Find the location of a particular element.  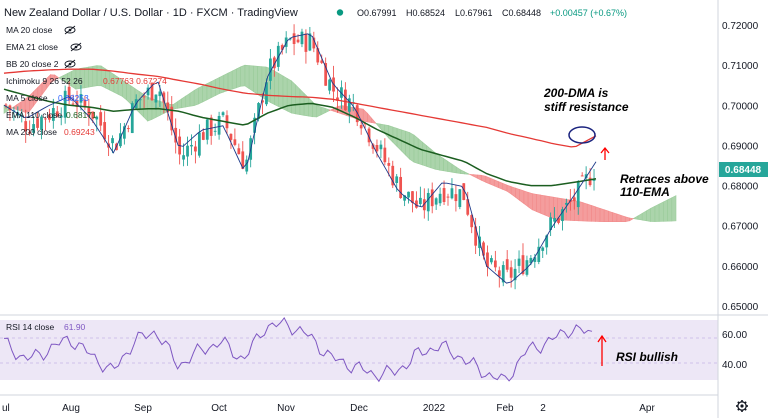

legend-item-label: MA 200 close is located at coordinates (31, 132).